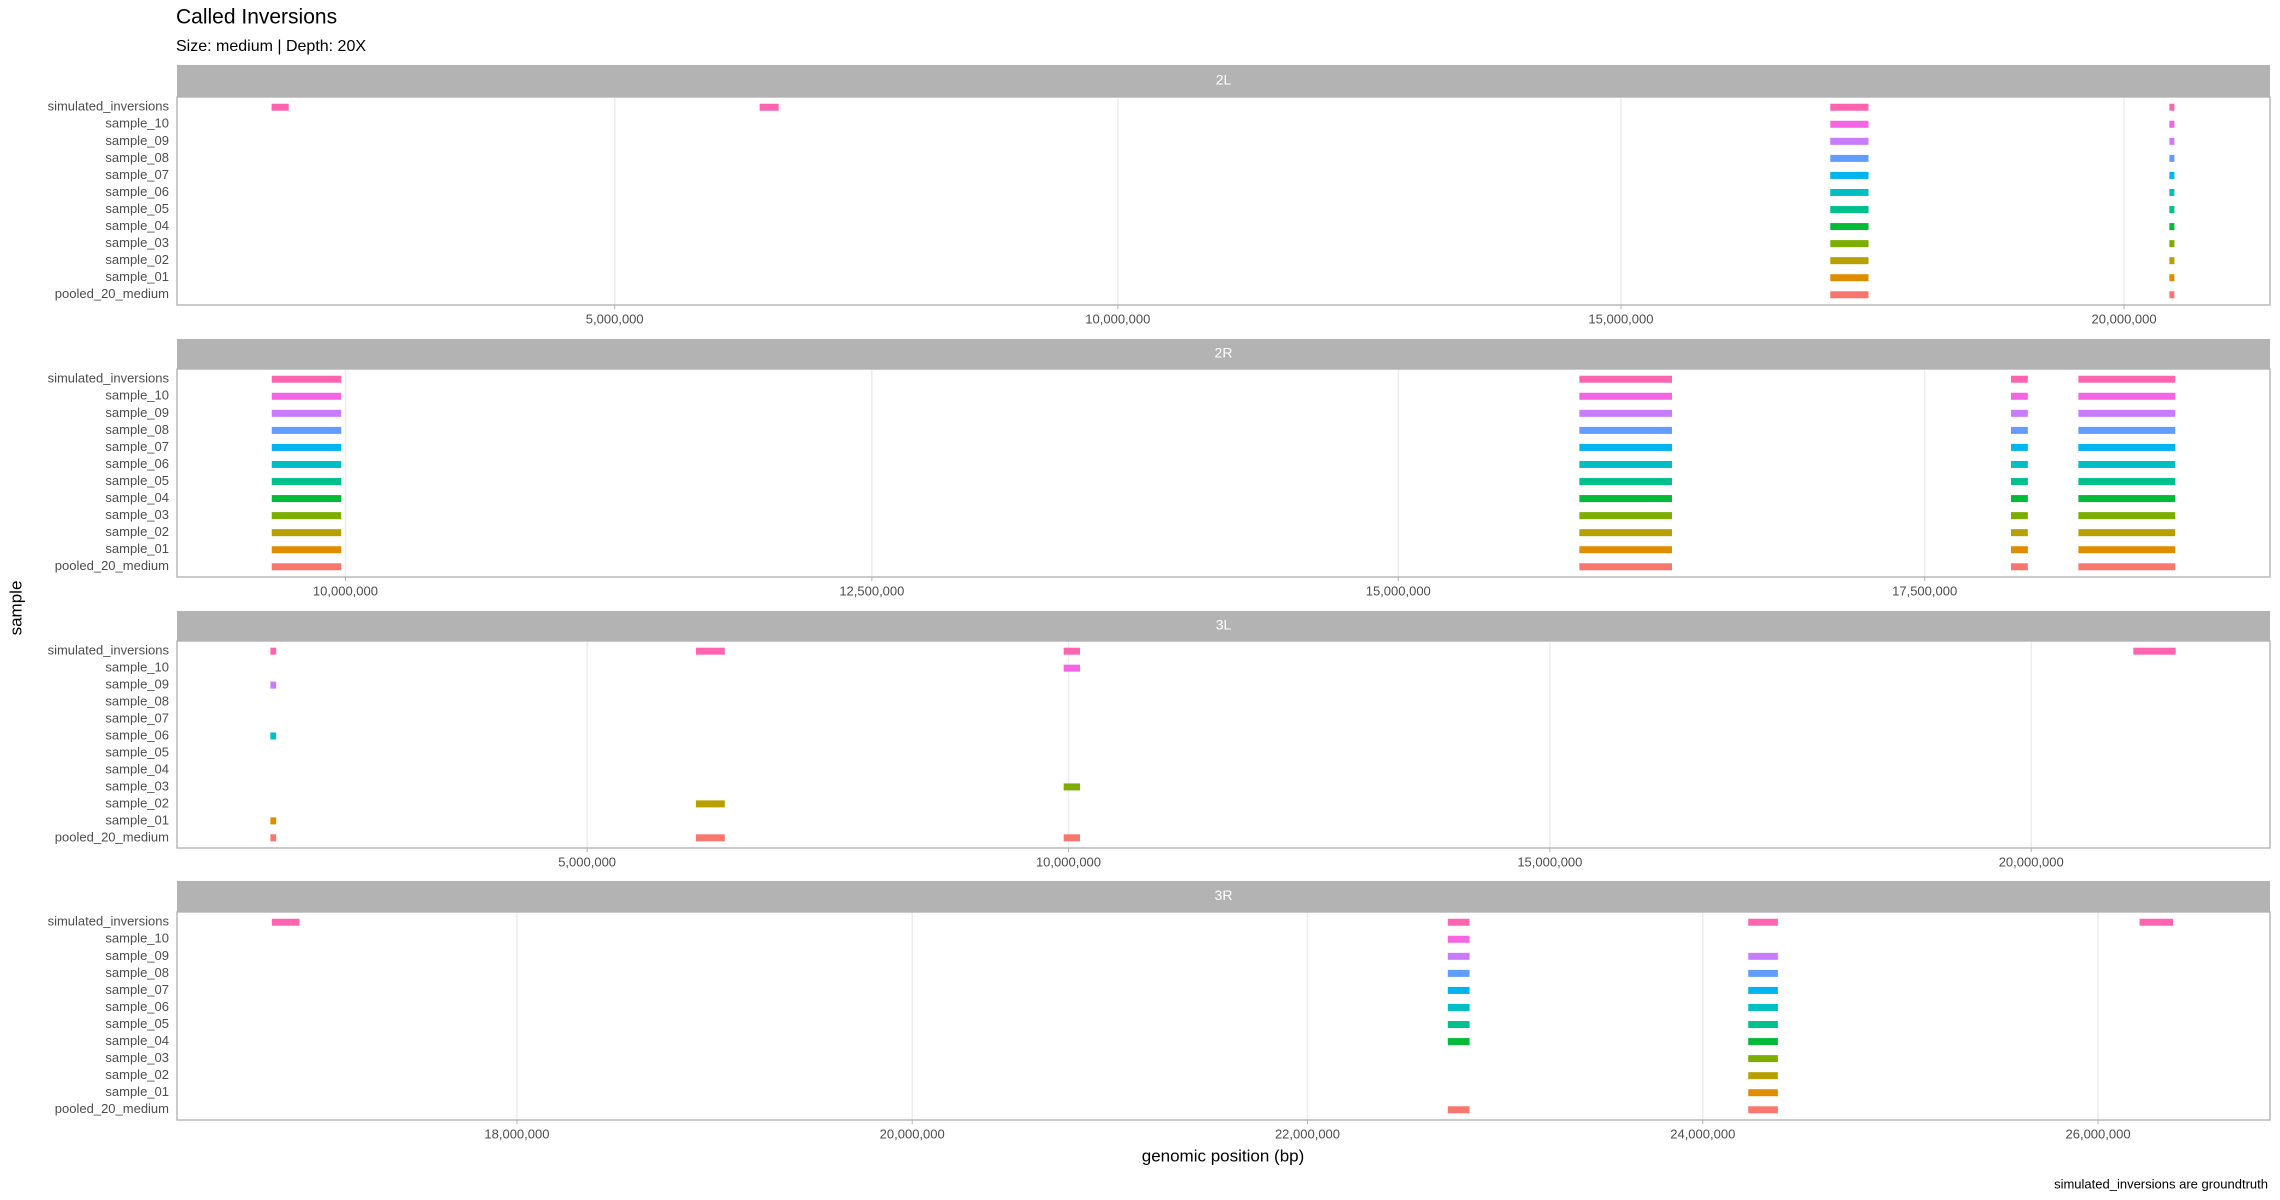 This screenshot has width=2280, height=1200. I want to click on y-tick-label: sample_05, so click(137, 480).